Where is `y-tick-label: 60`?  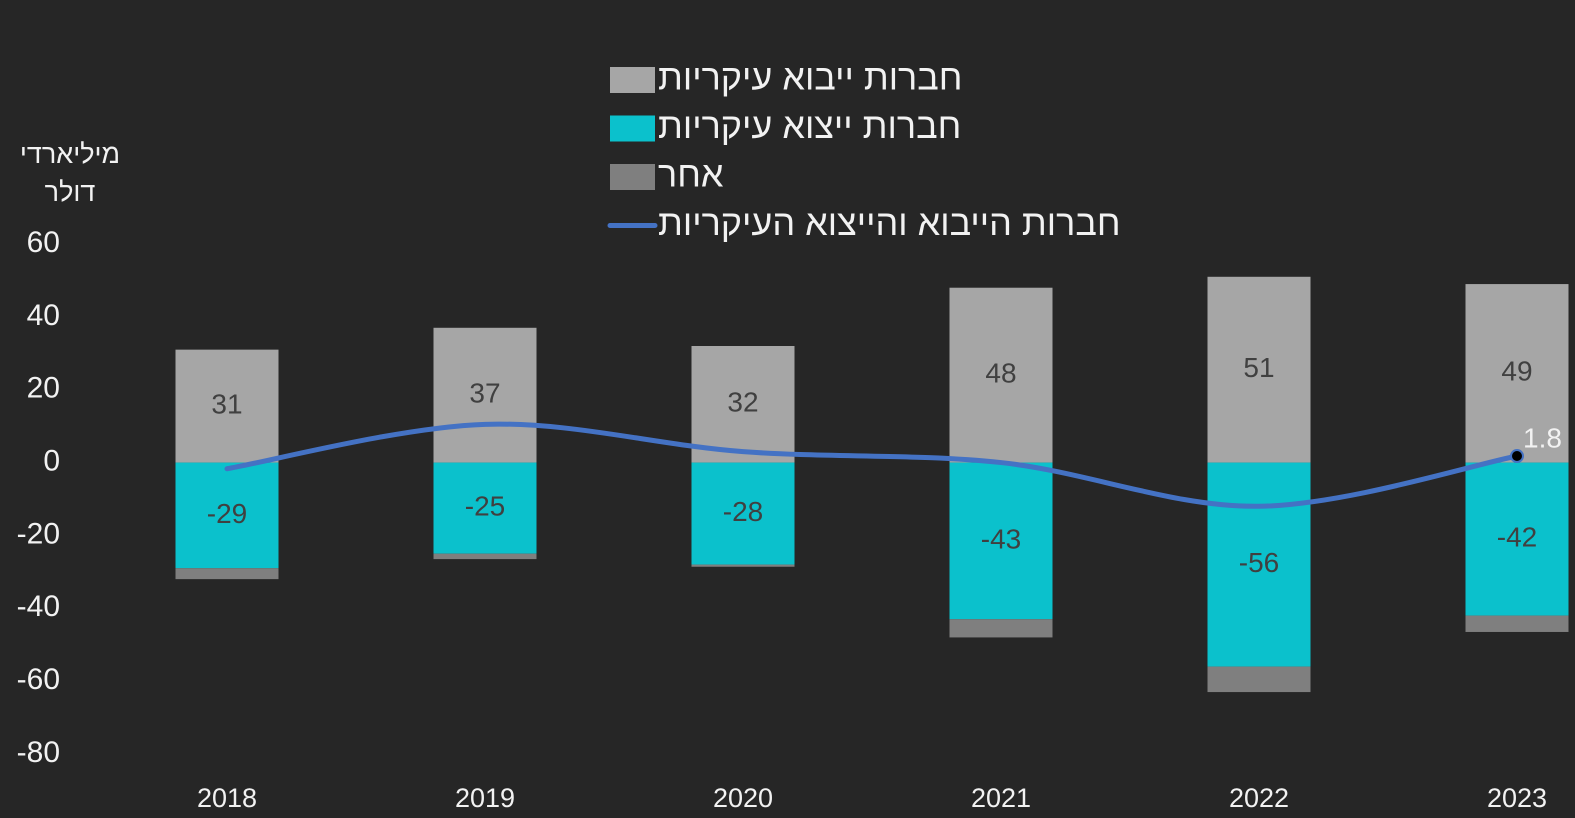
y-tick-label: 60 is located at coordinates (43, 242).